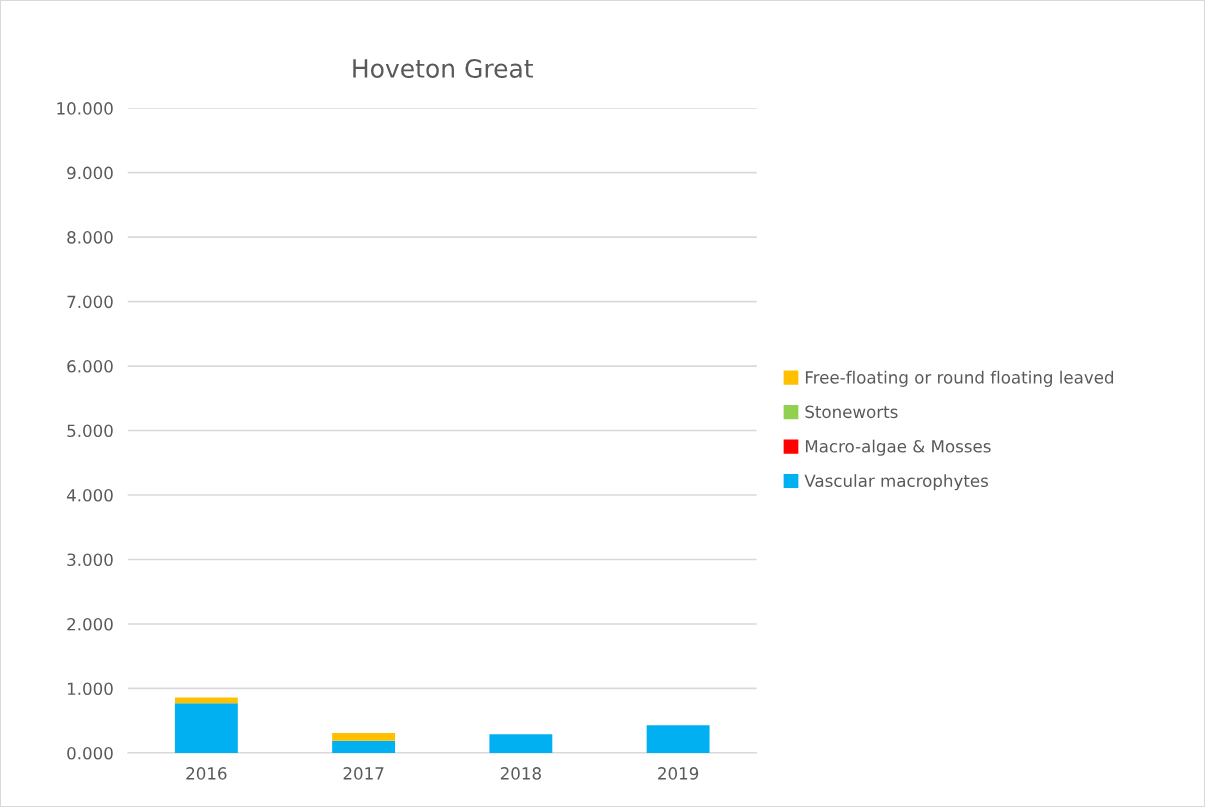  What do you see at coordinates (90, 624) in the screenshot?
I see `y-tick-label: 2.000` at bounding box center [90, 624].